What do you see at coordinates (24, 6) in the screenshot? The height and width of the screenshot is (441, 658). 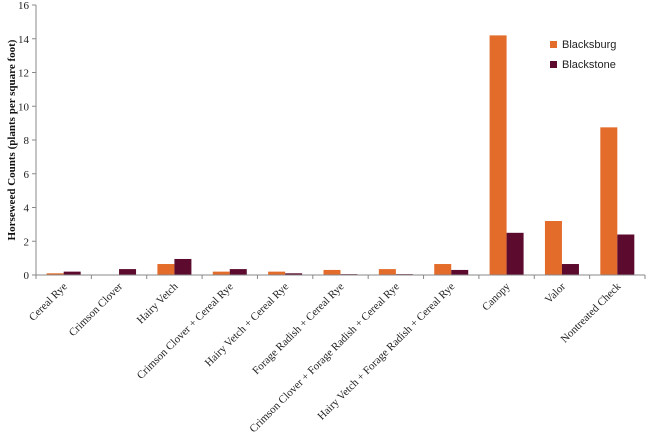 I see `y-tick-label: 16` at bounding box center [24, 6].